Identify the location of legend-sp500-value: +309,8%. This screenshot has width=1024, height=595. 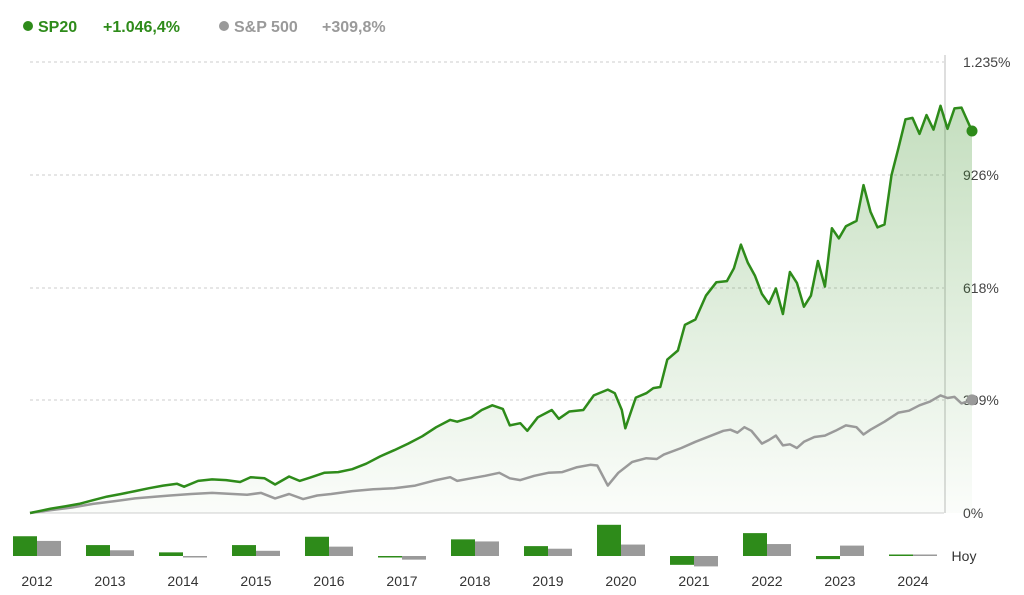
(354, 27).